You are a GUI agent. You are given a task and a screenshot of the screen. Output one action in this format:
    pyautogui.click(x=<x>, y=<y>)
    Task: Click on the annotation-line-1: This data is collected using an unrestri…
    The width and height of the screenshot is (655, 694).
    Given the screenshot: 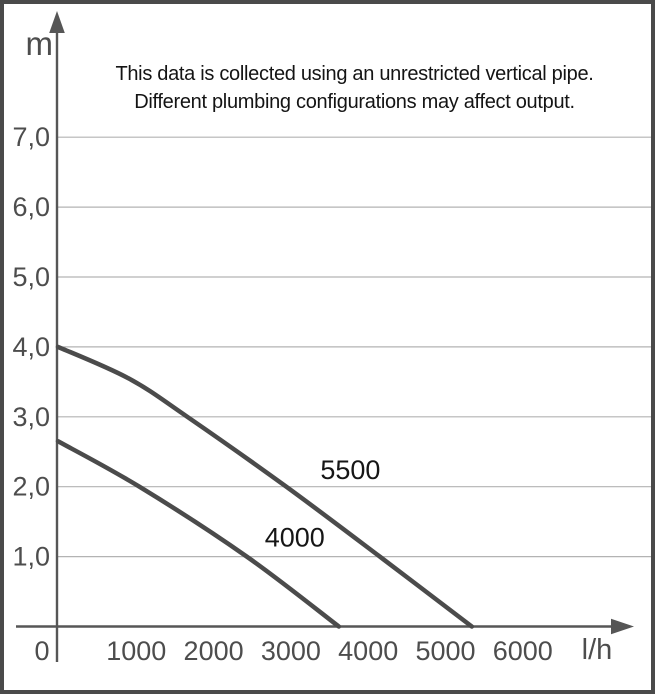 What is the action you would take?
    pyautogui.click(x=354, y=74)
    